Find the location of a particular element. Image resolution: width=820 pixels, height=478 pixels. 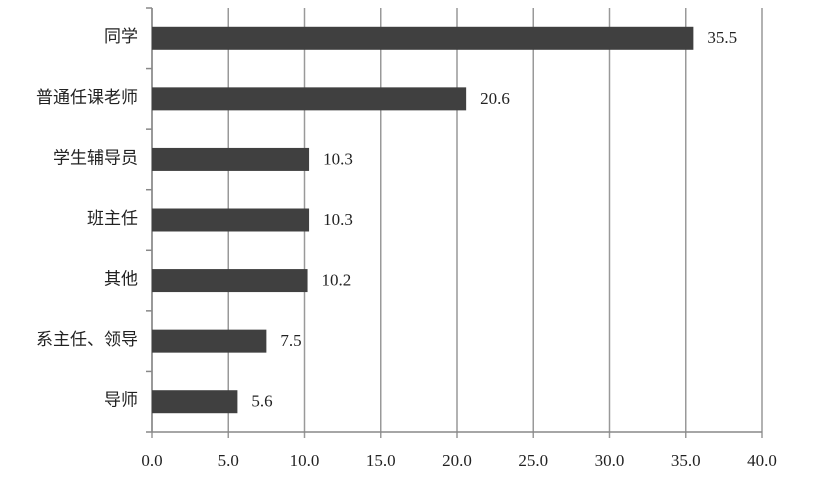

x-tick-label: 30.0 is located at coordinates (610, 460).